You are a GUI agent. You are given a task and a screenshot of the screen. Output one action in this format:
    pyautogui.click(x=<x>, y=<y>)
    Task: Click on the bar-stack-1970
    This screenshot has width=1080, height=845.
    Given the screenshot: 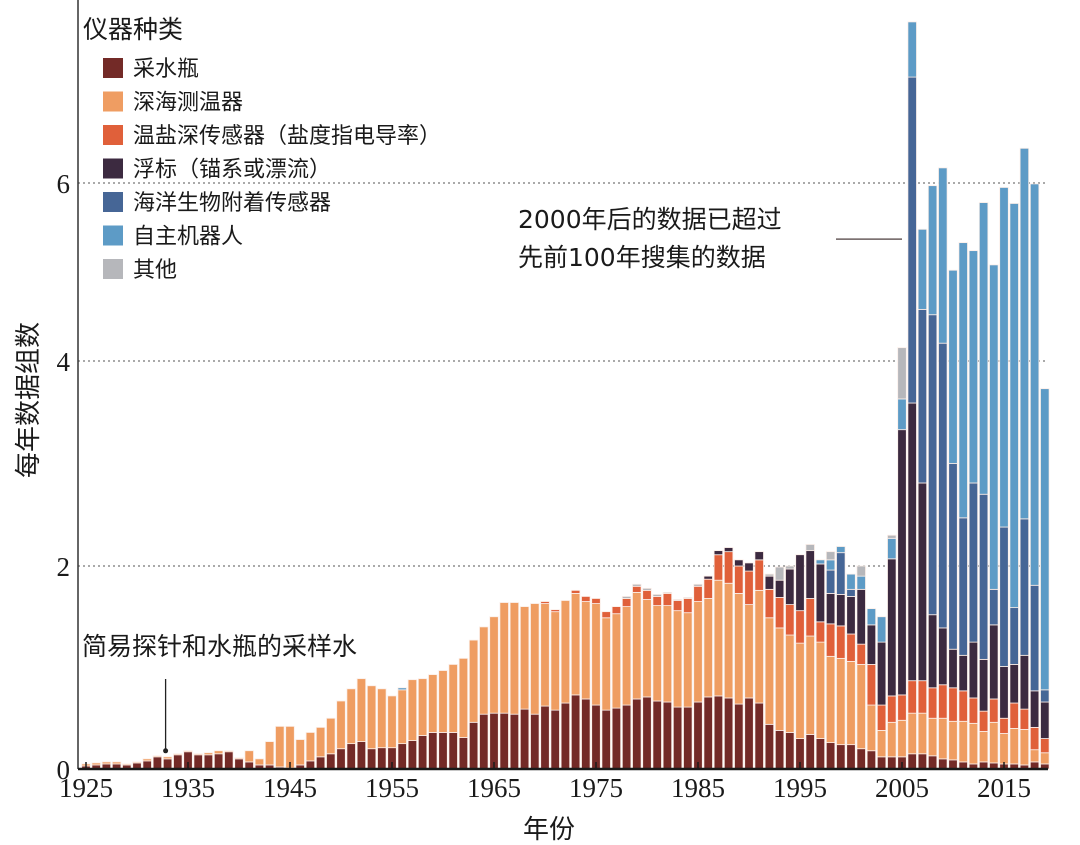 What is the action you would take?
    pyautogui.click(x=545, y=685)
    